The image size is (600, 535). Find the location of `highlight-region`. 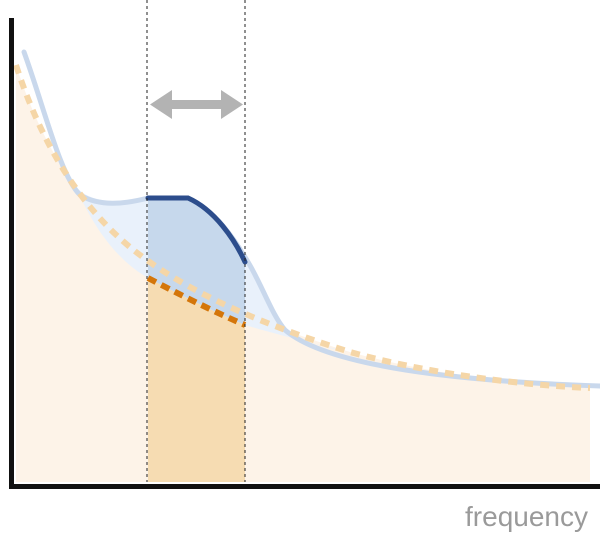

highlight-region is located at coordinates (196, 261).